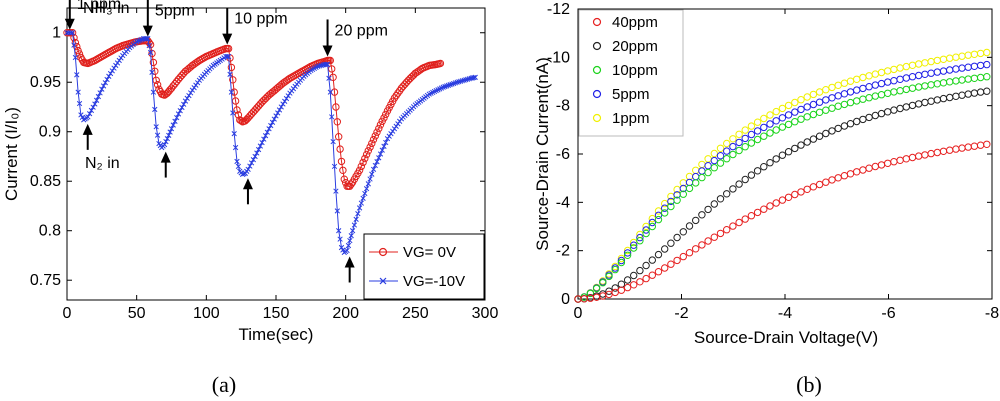 The image size is (1000, 401). I want to click on a-xtick-label: 100, so click(206, 313).